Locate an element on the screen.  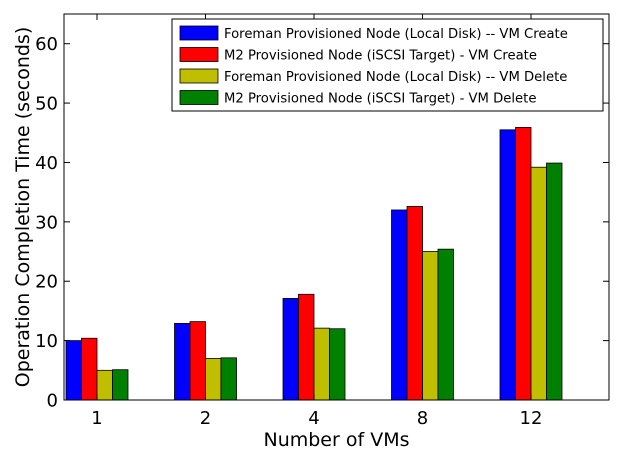
x-tick-label: 4 is located at coordinates (313, 418).